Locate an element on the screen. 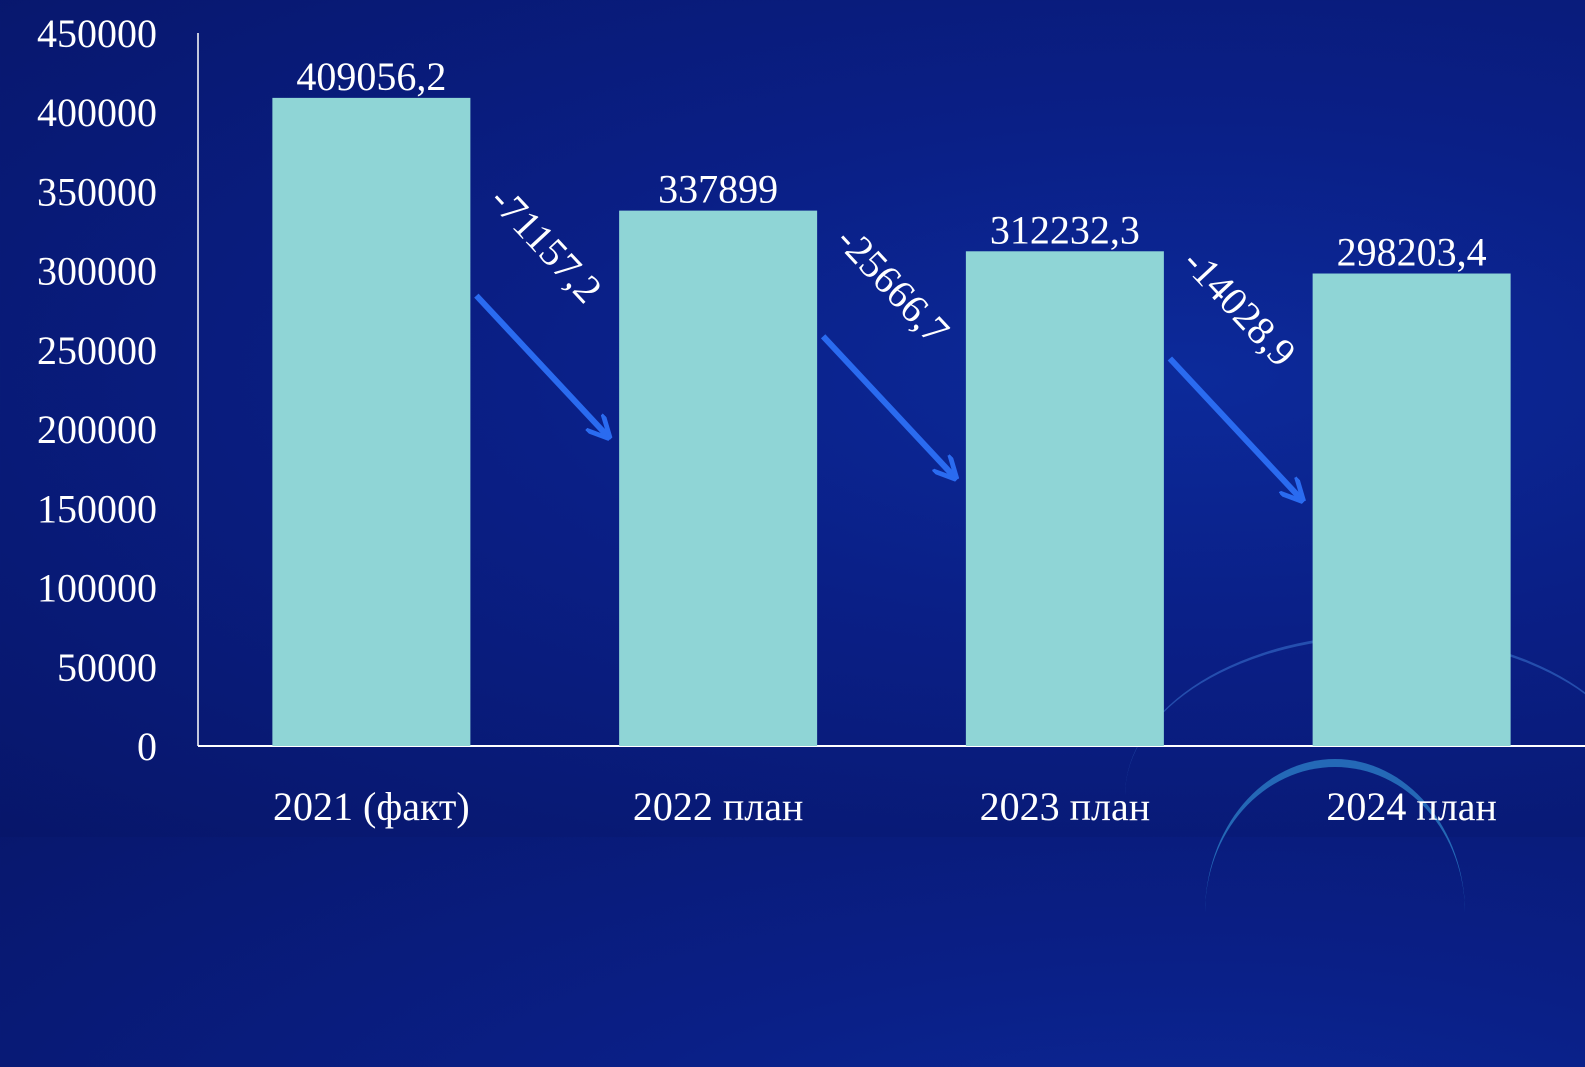 Image resolution: width=1585 pixels, height=1067 pixels. y-tick-label: 50000 is located at coordinates (107, 667).